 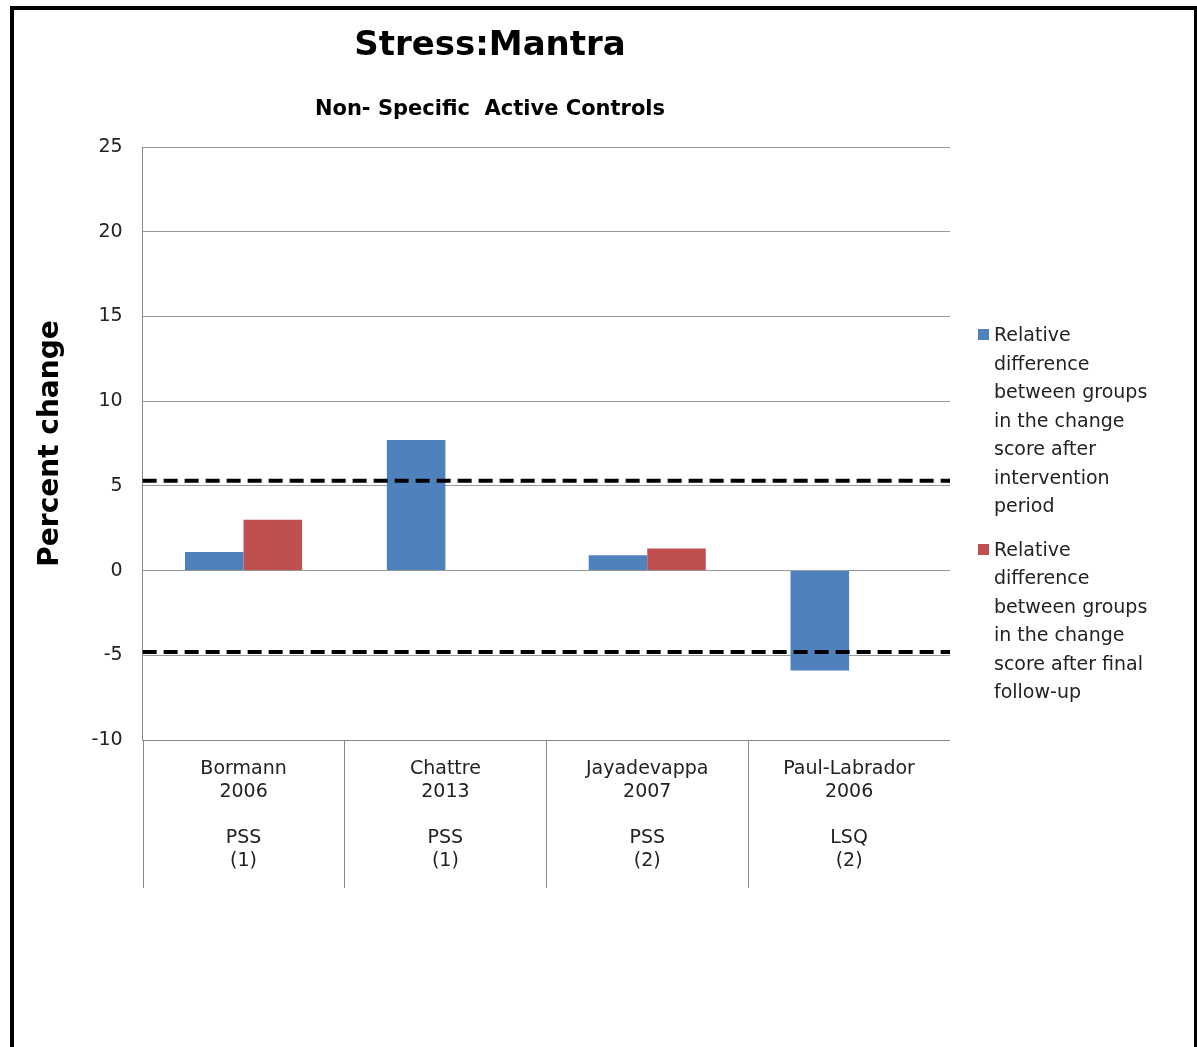 I want to click on category-label: Jayadevappa 2007 PSS (2), so click(x=647, y=813).